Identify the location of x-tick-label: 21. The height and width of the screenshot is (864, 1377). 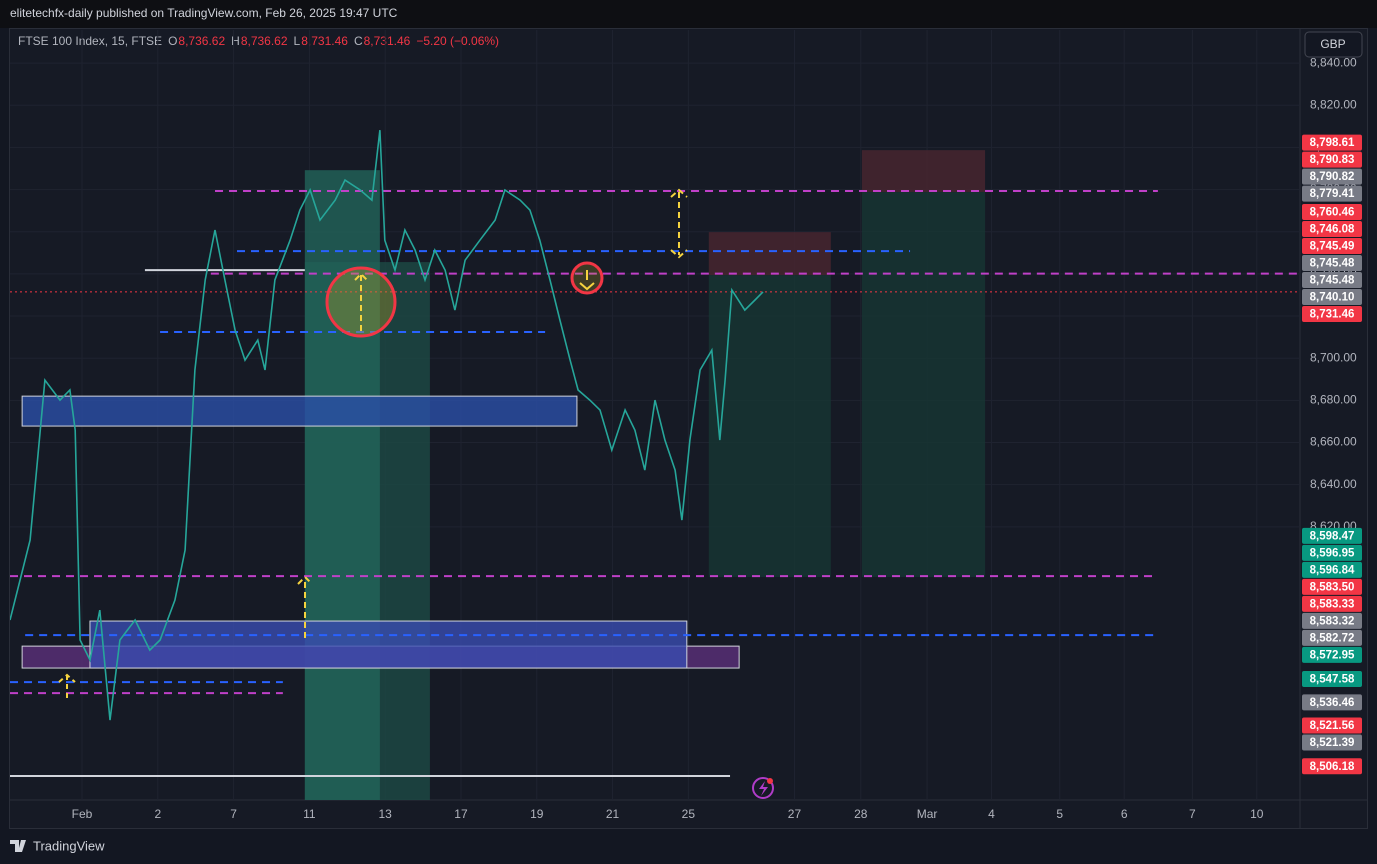
(613, 814).